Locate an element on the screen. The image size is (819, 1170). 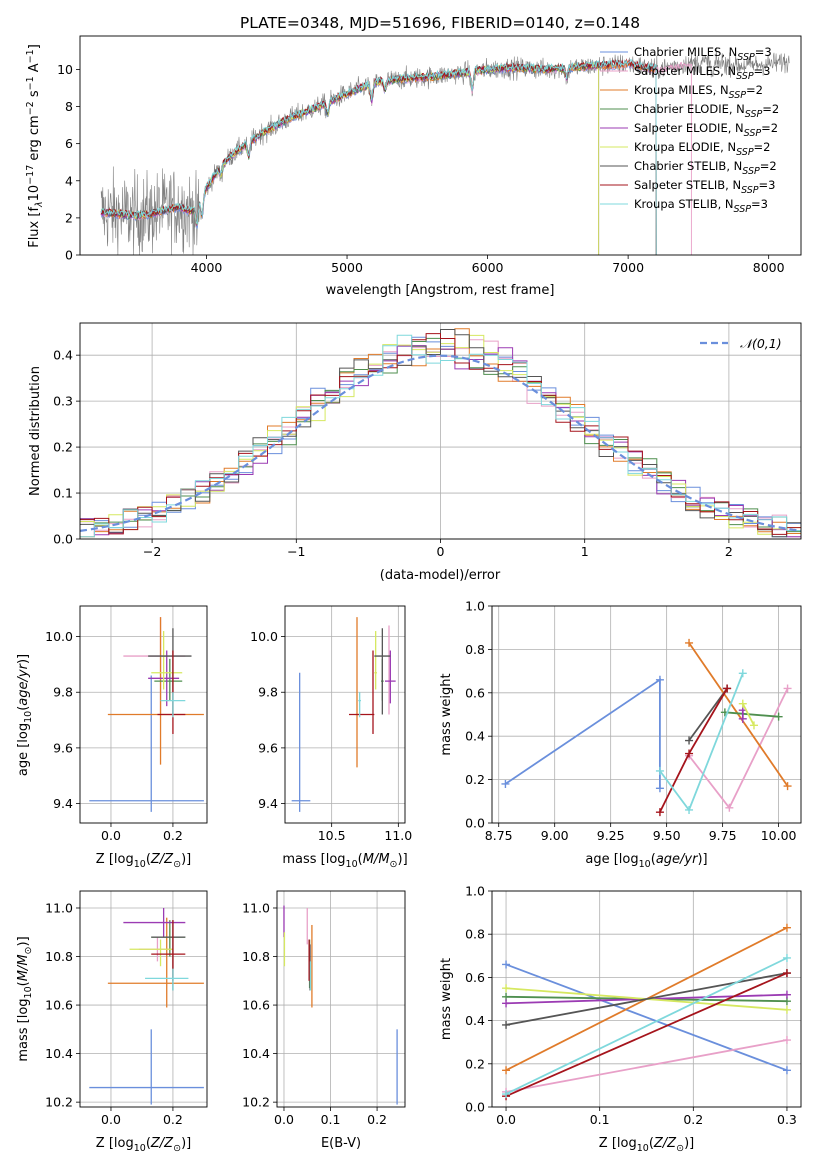
label-part: Z/Z is located at coordinates (665, 1143).